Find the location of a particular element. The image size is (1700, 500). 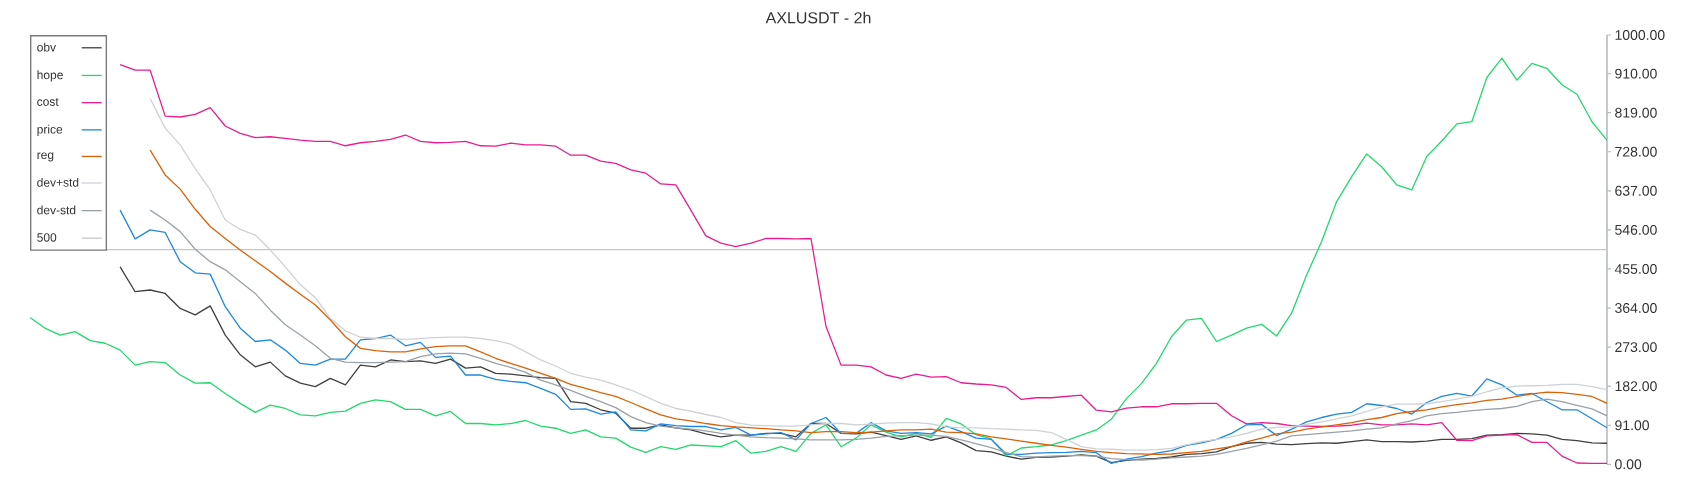

chart-title: AXLUSDT - 2h is located at coordinates (818, 17).